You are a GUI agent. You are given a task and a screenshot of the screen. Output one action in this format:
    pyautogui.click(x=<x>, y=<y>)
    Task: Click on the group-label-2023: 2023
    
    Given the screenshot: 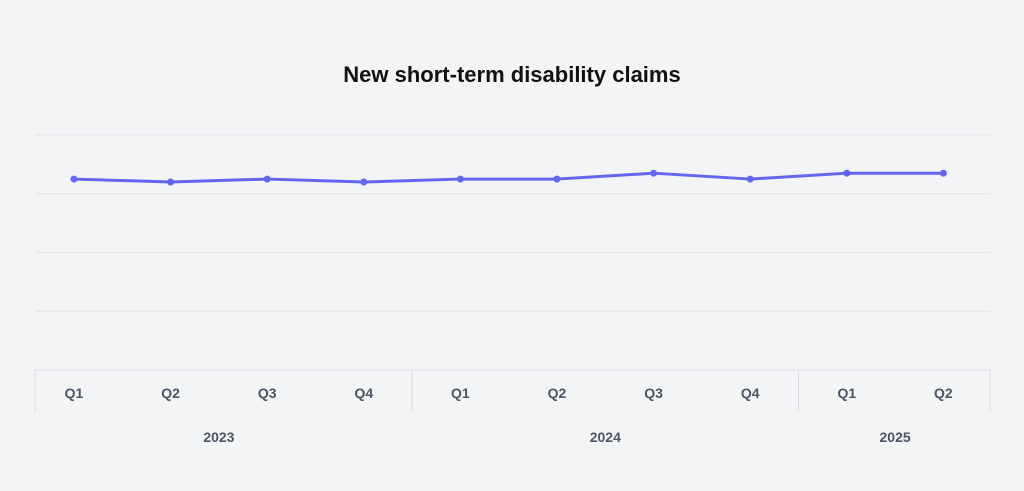 What is the action you would take?
    pyautogui.click(x=218, y=437)
    